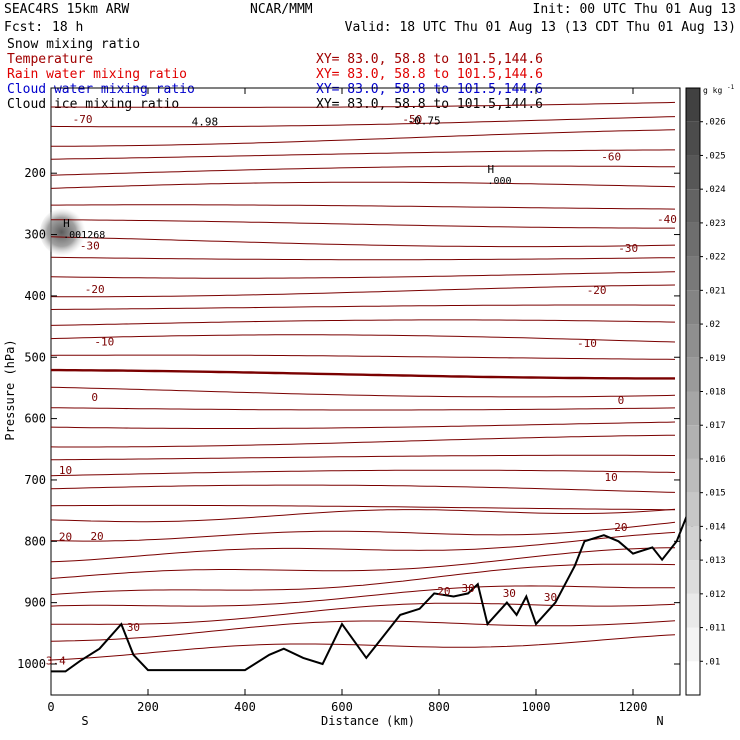  I want to click on colorbar-label: .011, so click(715, 629).